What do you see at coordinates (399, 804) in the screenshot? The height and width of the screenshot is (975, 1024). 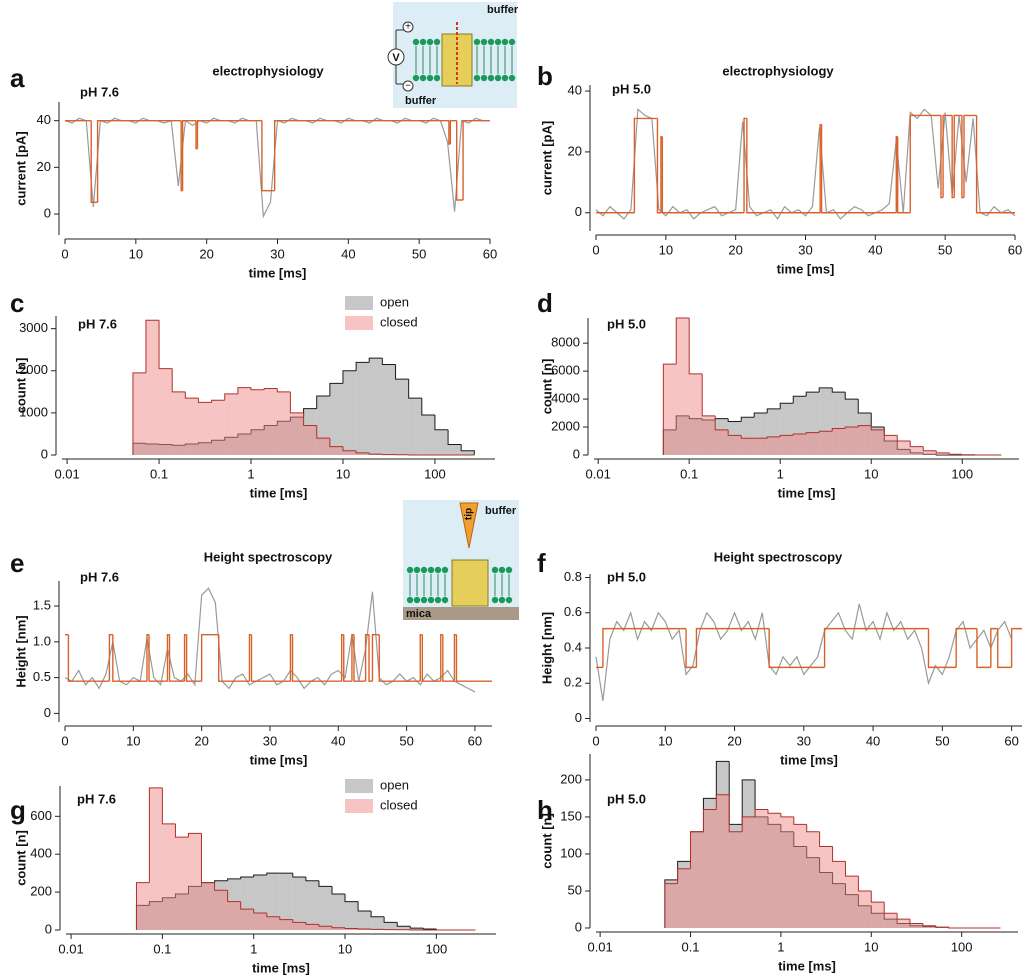 I see `legend-label: closed` at bounding box center [399, 804].